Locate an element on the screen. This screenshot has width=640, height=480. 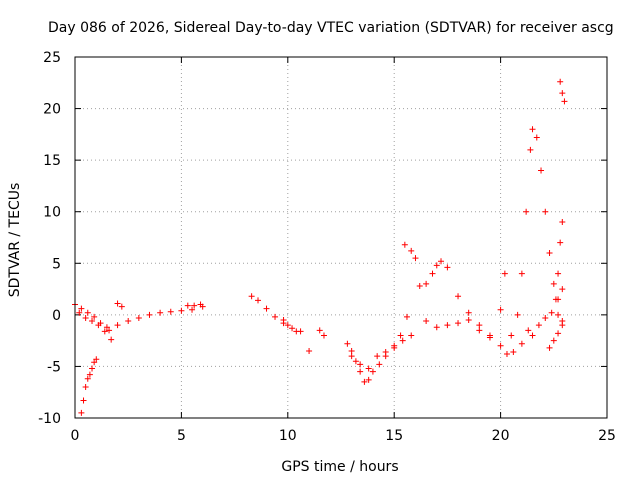
y-tick-labels: -10 -5 0 5 10 15 20 25 is located at coordinates (49, 238).